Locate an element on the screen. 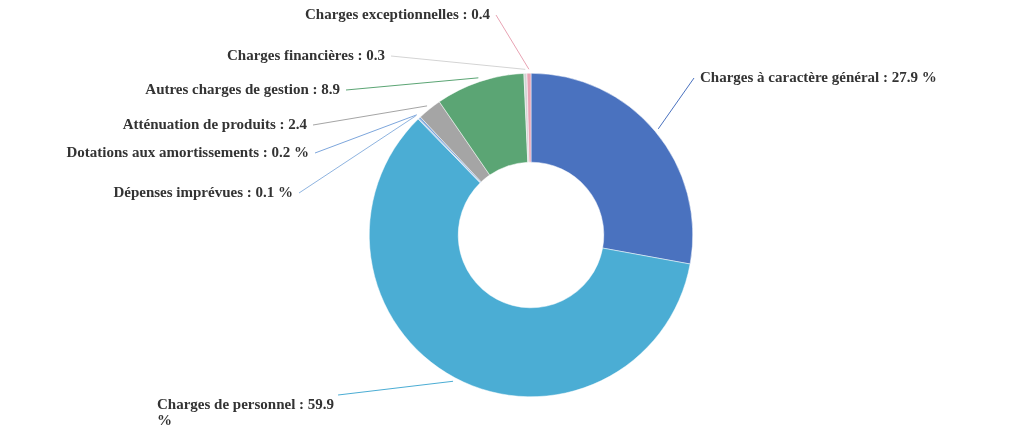  slice-label: Charges de personnel : 59.9 % is located at coordinates (246, 411).